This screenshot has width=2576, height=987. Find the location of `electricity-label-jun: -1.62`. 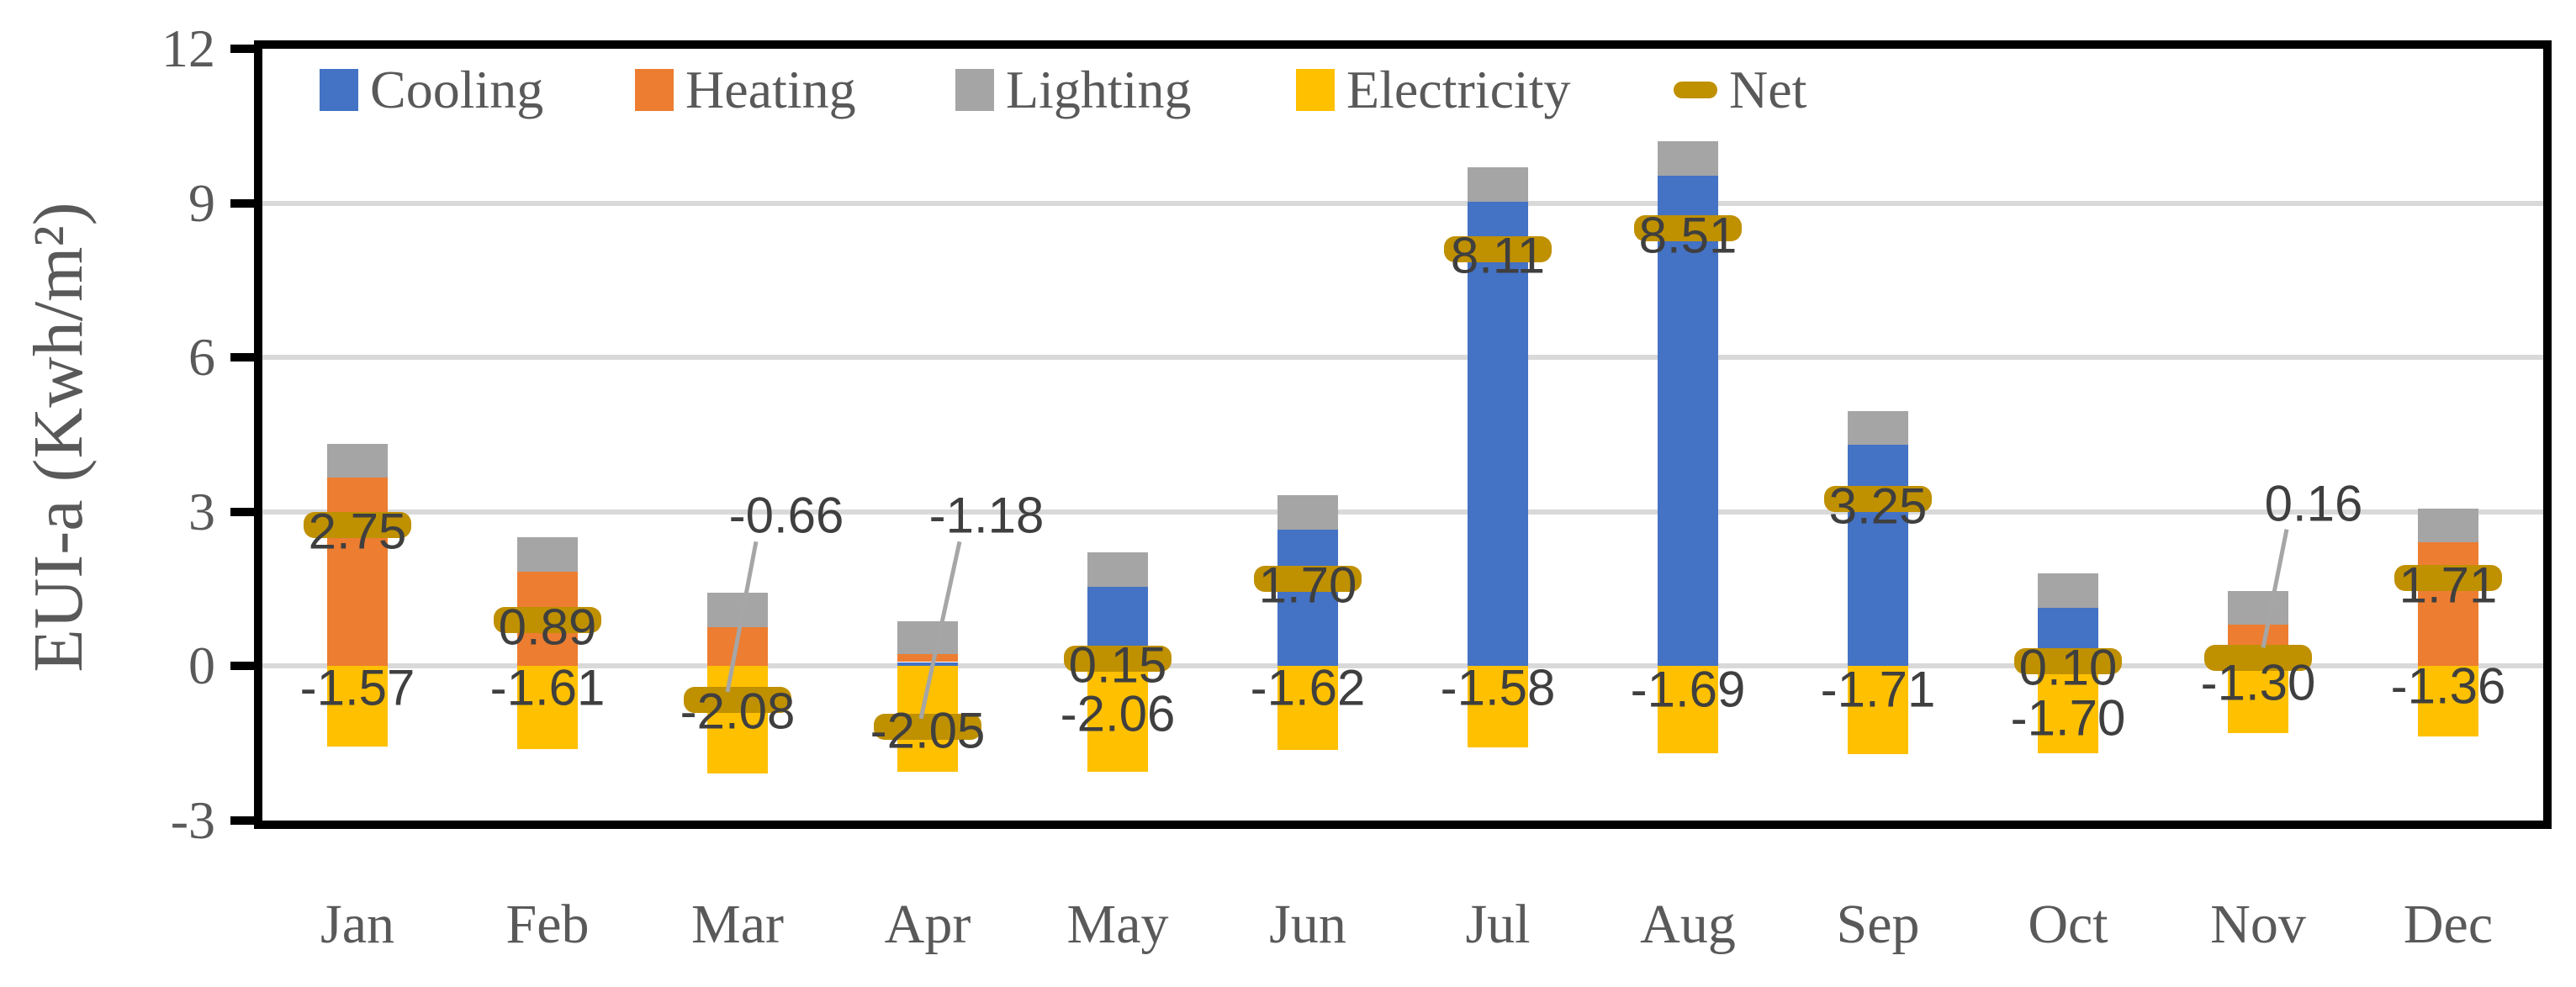

electricity-label-jun: -1.62 is located at coordinates (1308, 687).